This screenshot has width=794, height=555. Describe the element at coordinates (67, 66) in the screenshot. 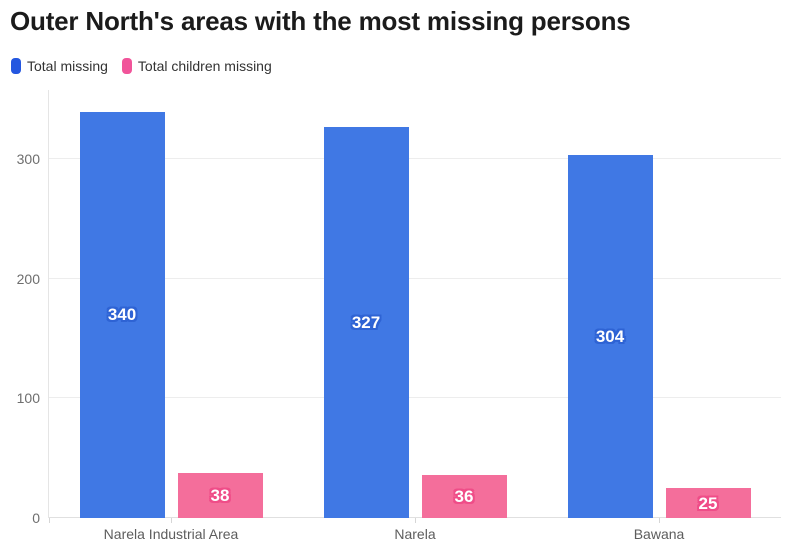

I see `legend-label-total-missing: Total missing` at that location.